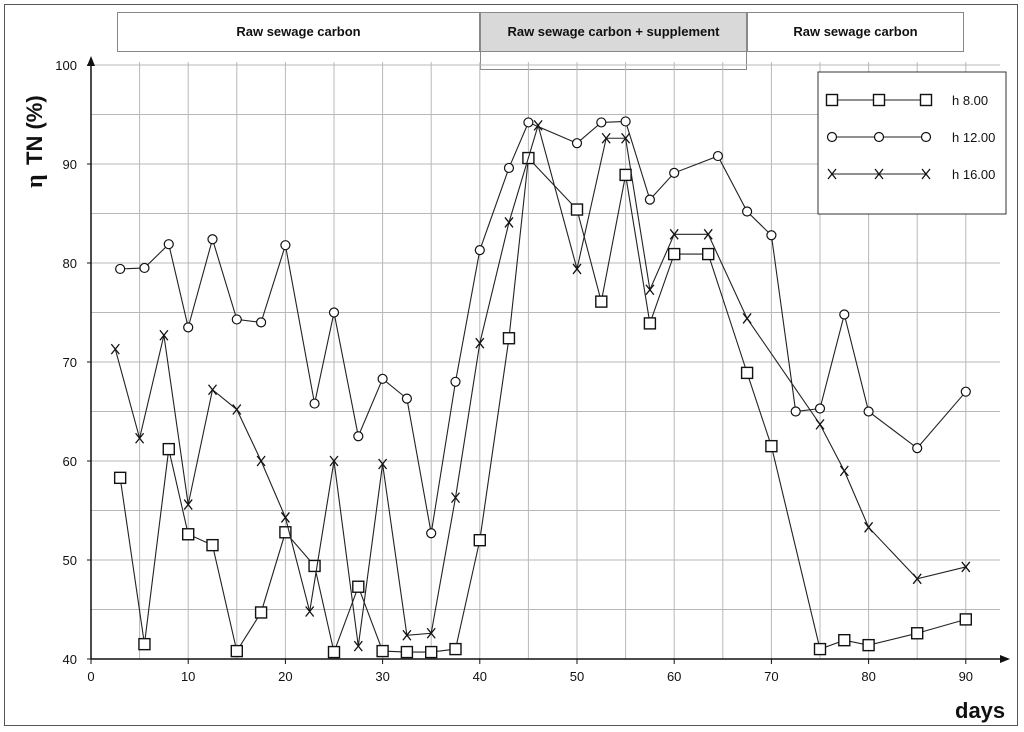 The image size is (1024, 732). What do you see at coordinates (34, 130) in the screenshot?
I see `y-axis-label: TN (%)` at bounding box center [34, 130].